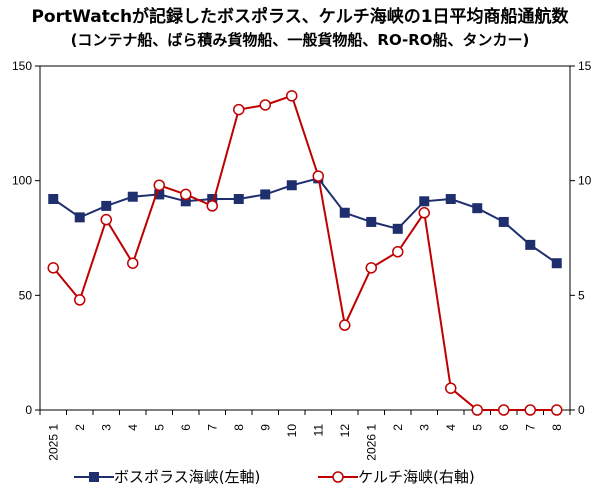  I want to click on series-line-bosporus, so click(305, 221).